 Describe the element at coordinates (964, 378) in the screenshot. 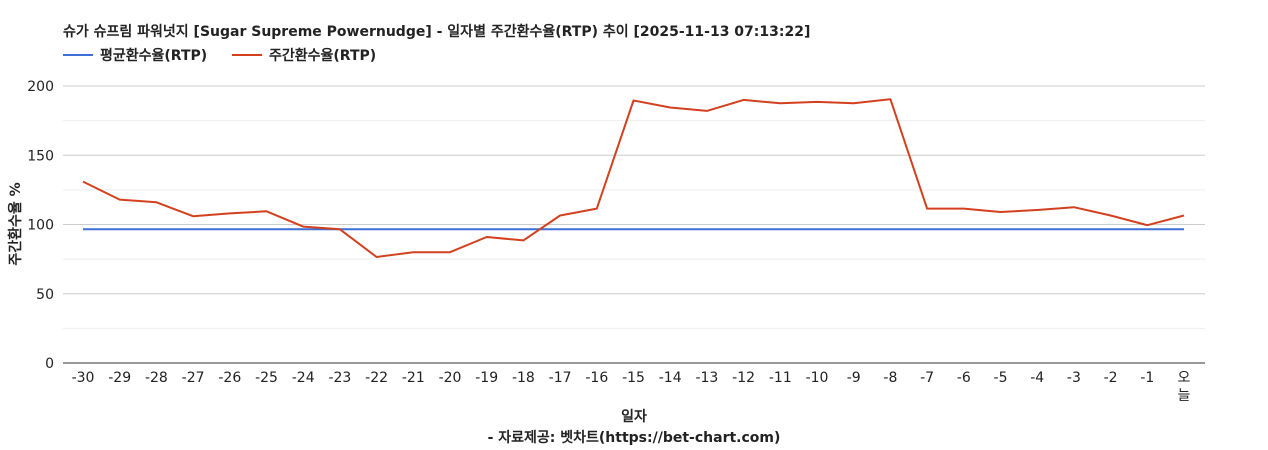

I see `x-tick-label: -6` at that location.